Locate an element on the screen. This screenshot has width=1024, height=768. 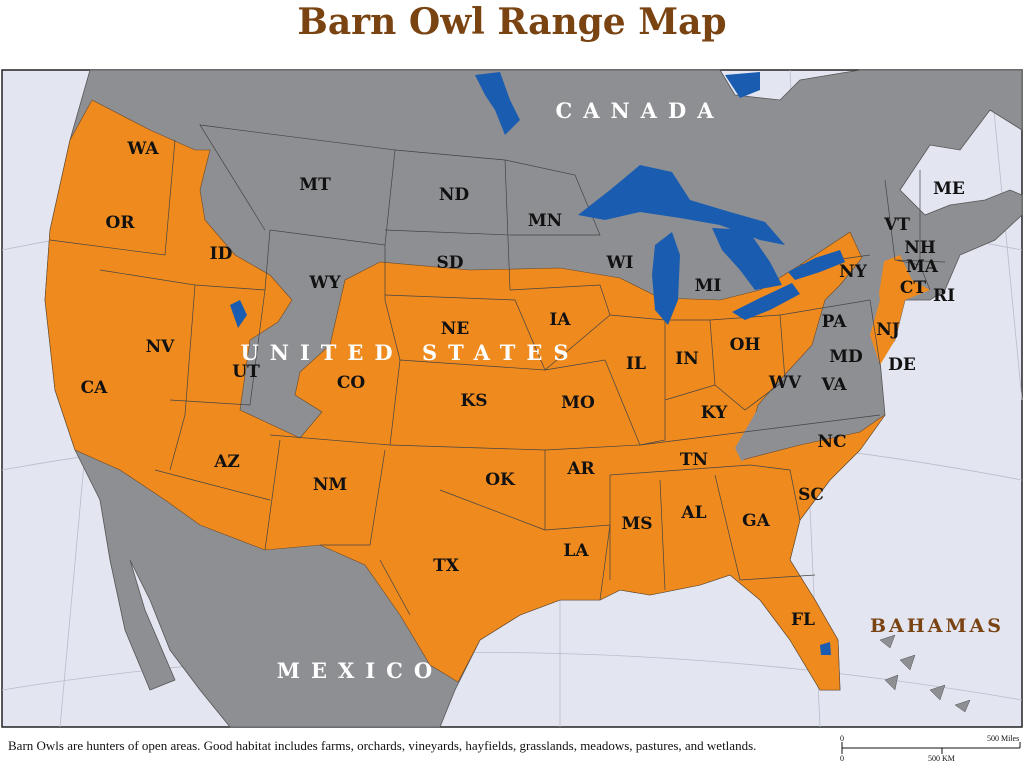
state-label: MD is located at coordinates (846, 357).